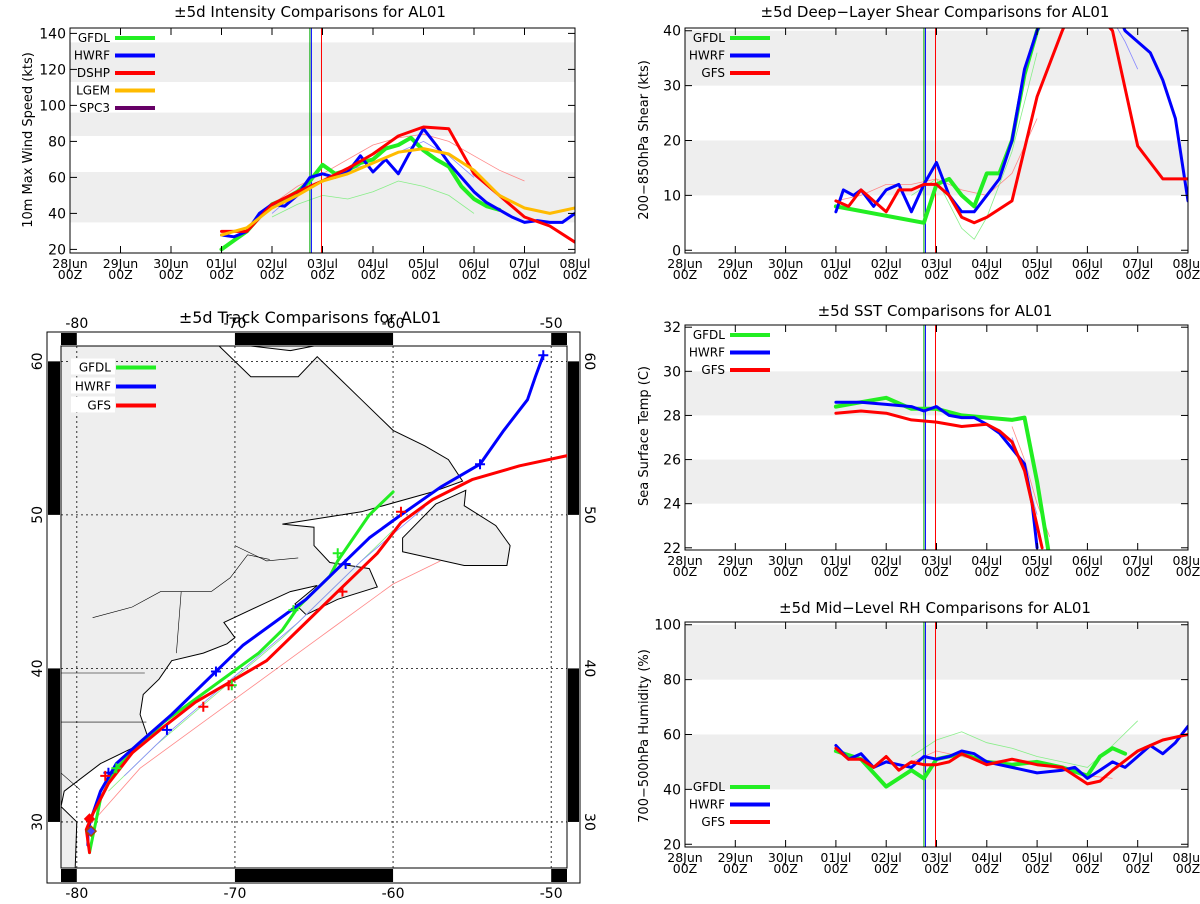 Image resolution: width=1200 pixels, height=904 pixels. Describe the element at coordinates (672, 87) in the screenshot. I see `shear-ytick-label: 30` at that location.